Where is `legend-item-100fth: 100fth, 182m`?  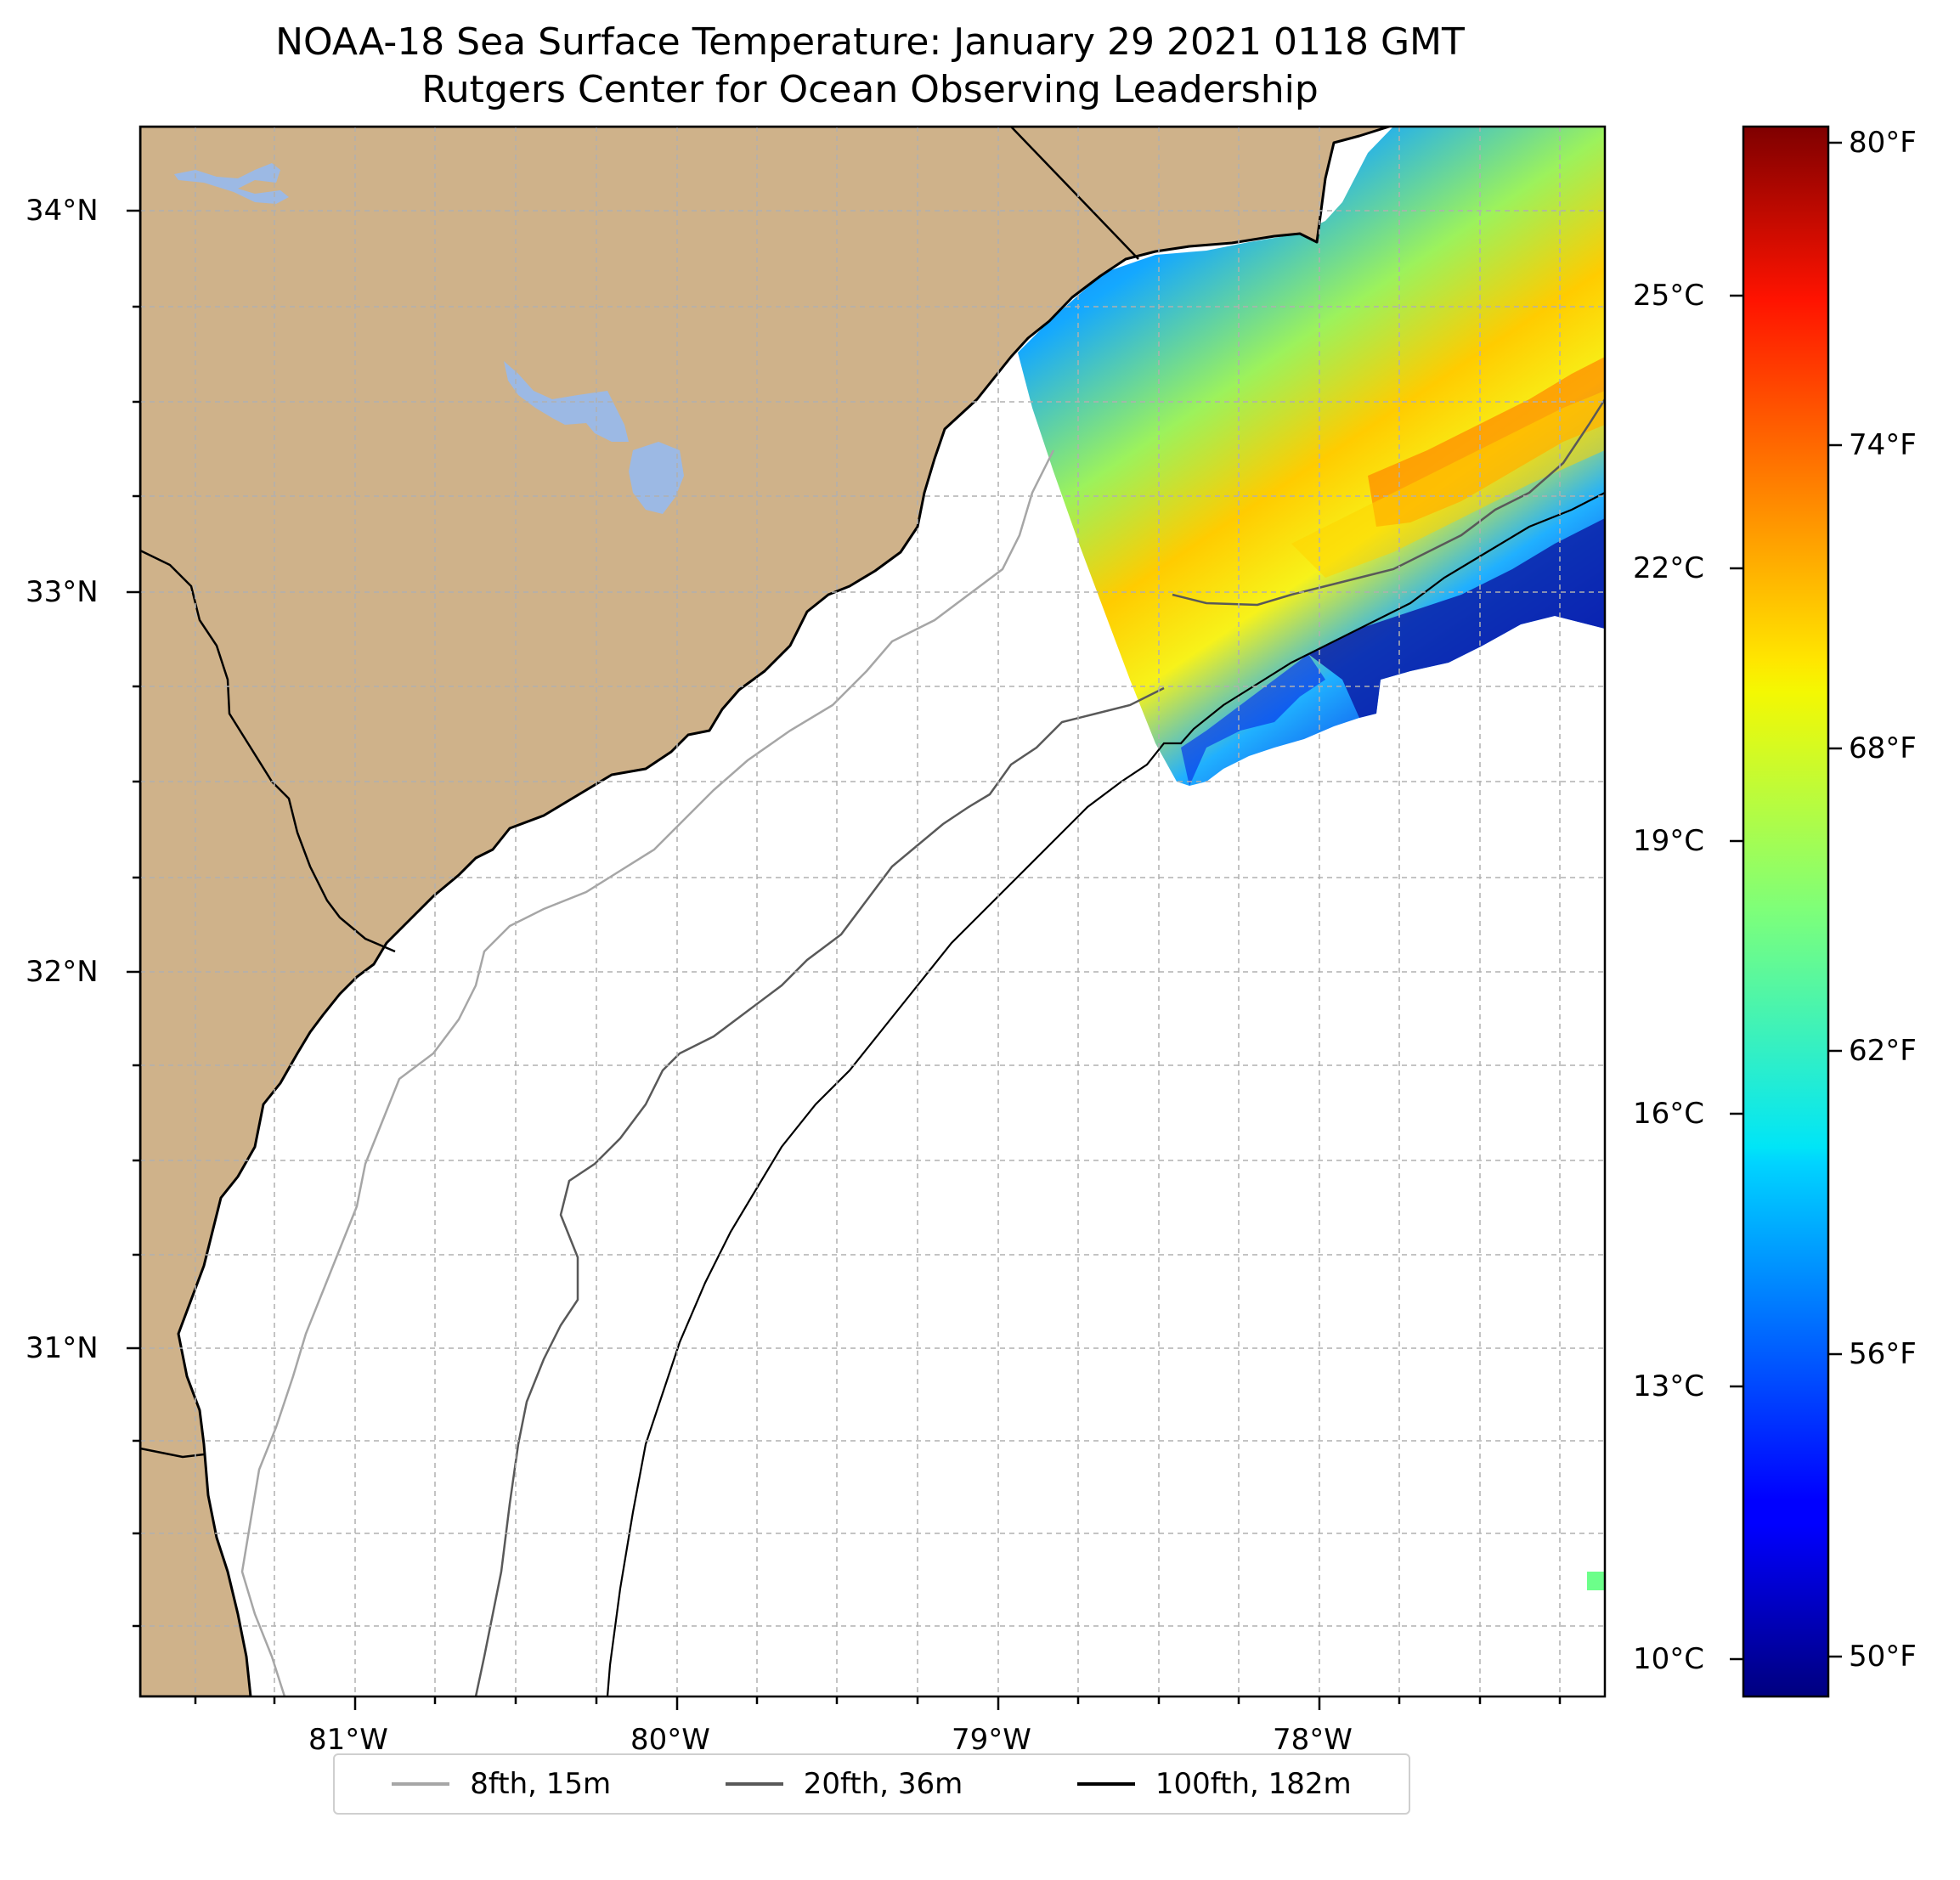
legend-item-100fth: 100fth, 182m is located at coordinates (1214, 1784).